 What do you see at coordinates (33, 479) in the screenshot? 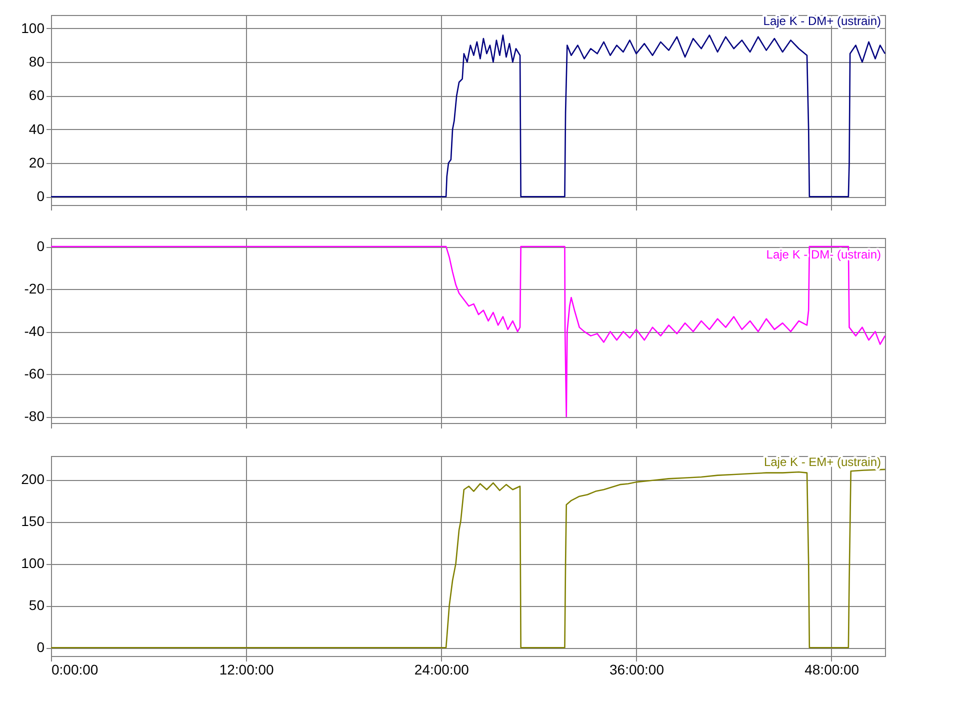
I see `y-tick-label: 200` at bounding box center [33, 479].